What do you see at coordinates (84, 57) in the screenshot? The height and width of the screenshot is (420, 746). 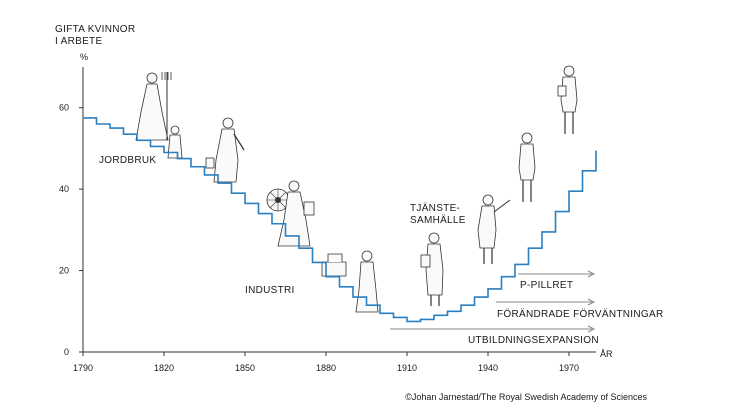 I see `y-axis-unit: %` at bounding box center [84, 57].